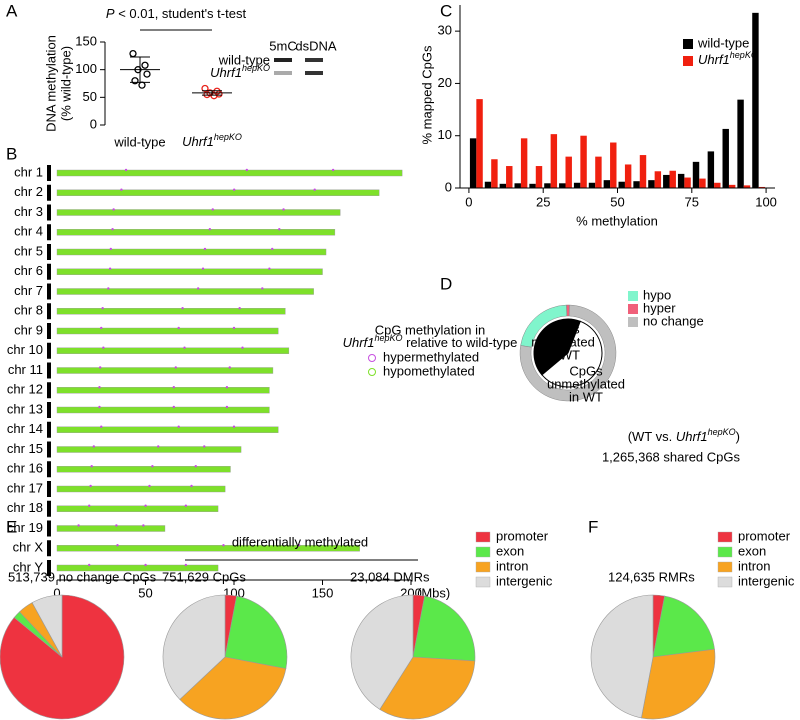  I want to click on panel-letter: E, so click(11, 526).